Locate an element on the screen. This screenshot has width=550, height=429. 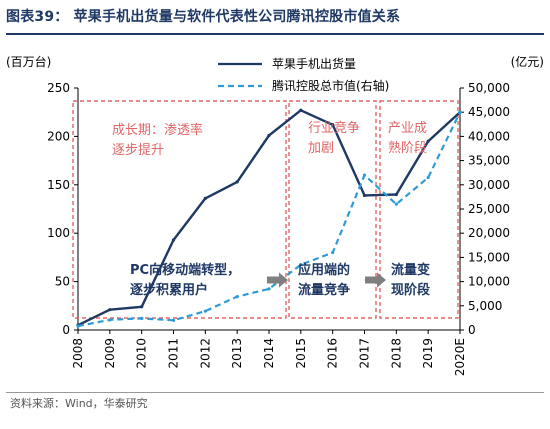
x-tick-label: 2019 is located at coordinates (428, 353).